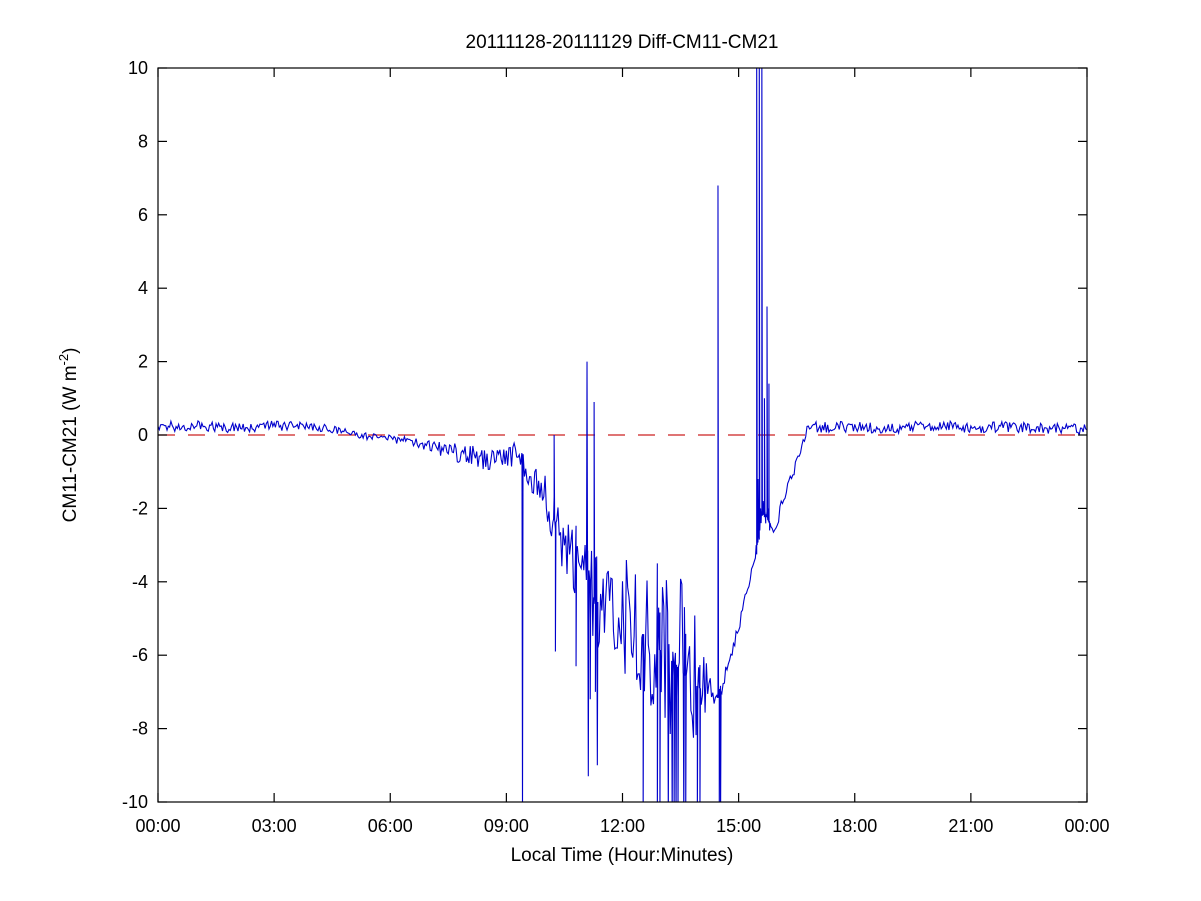 The image size is (1201, 901). I want to click on y-tick-label: -10, so click(135, 802).